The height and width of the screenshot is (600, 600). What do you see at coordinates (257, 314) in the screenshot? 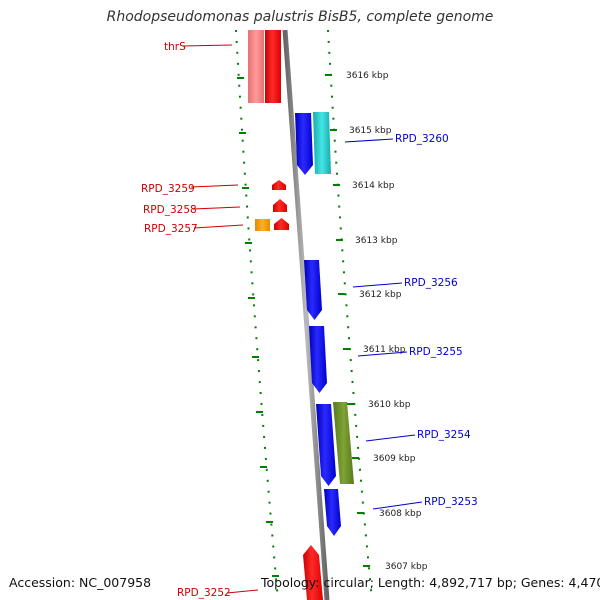
I see `inner-dotted-track` at bounding box center [257, 314].